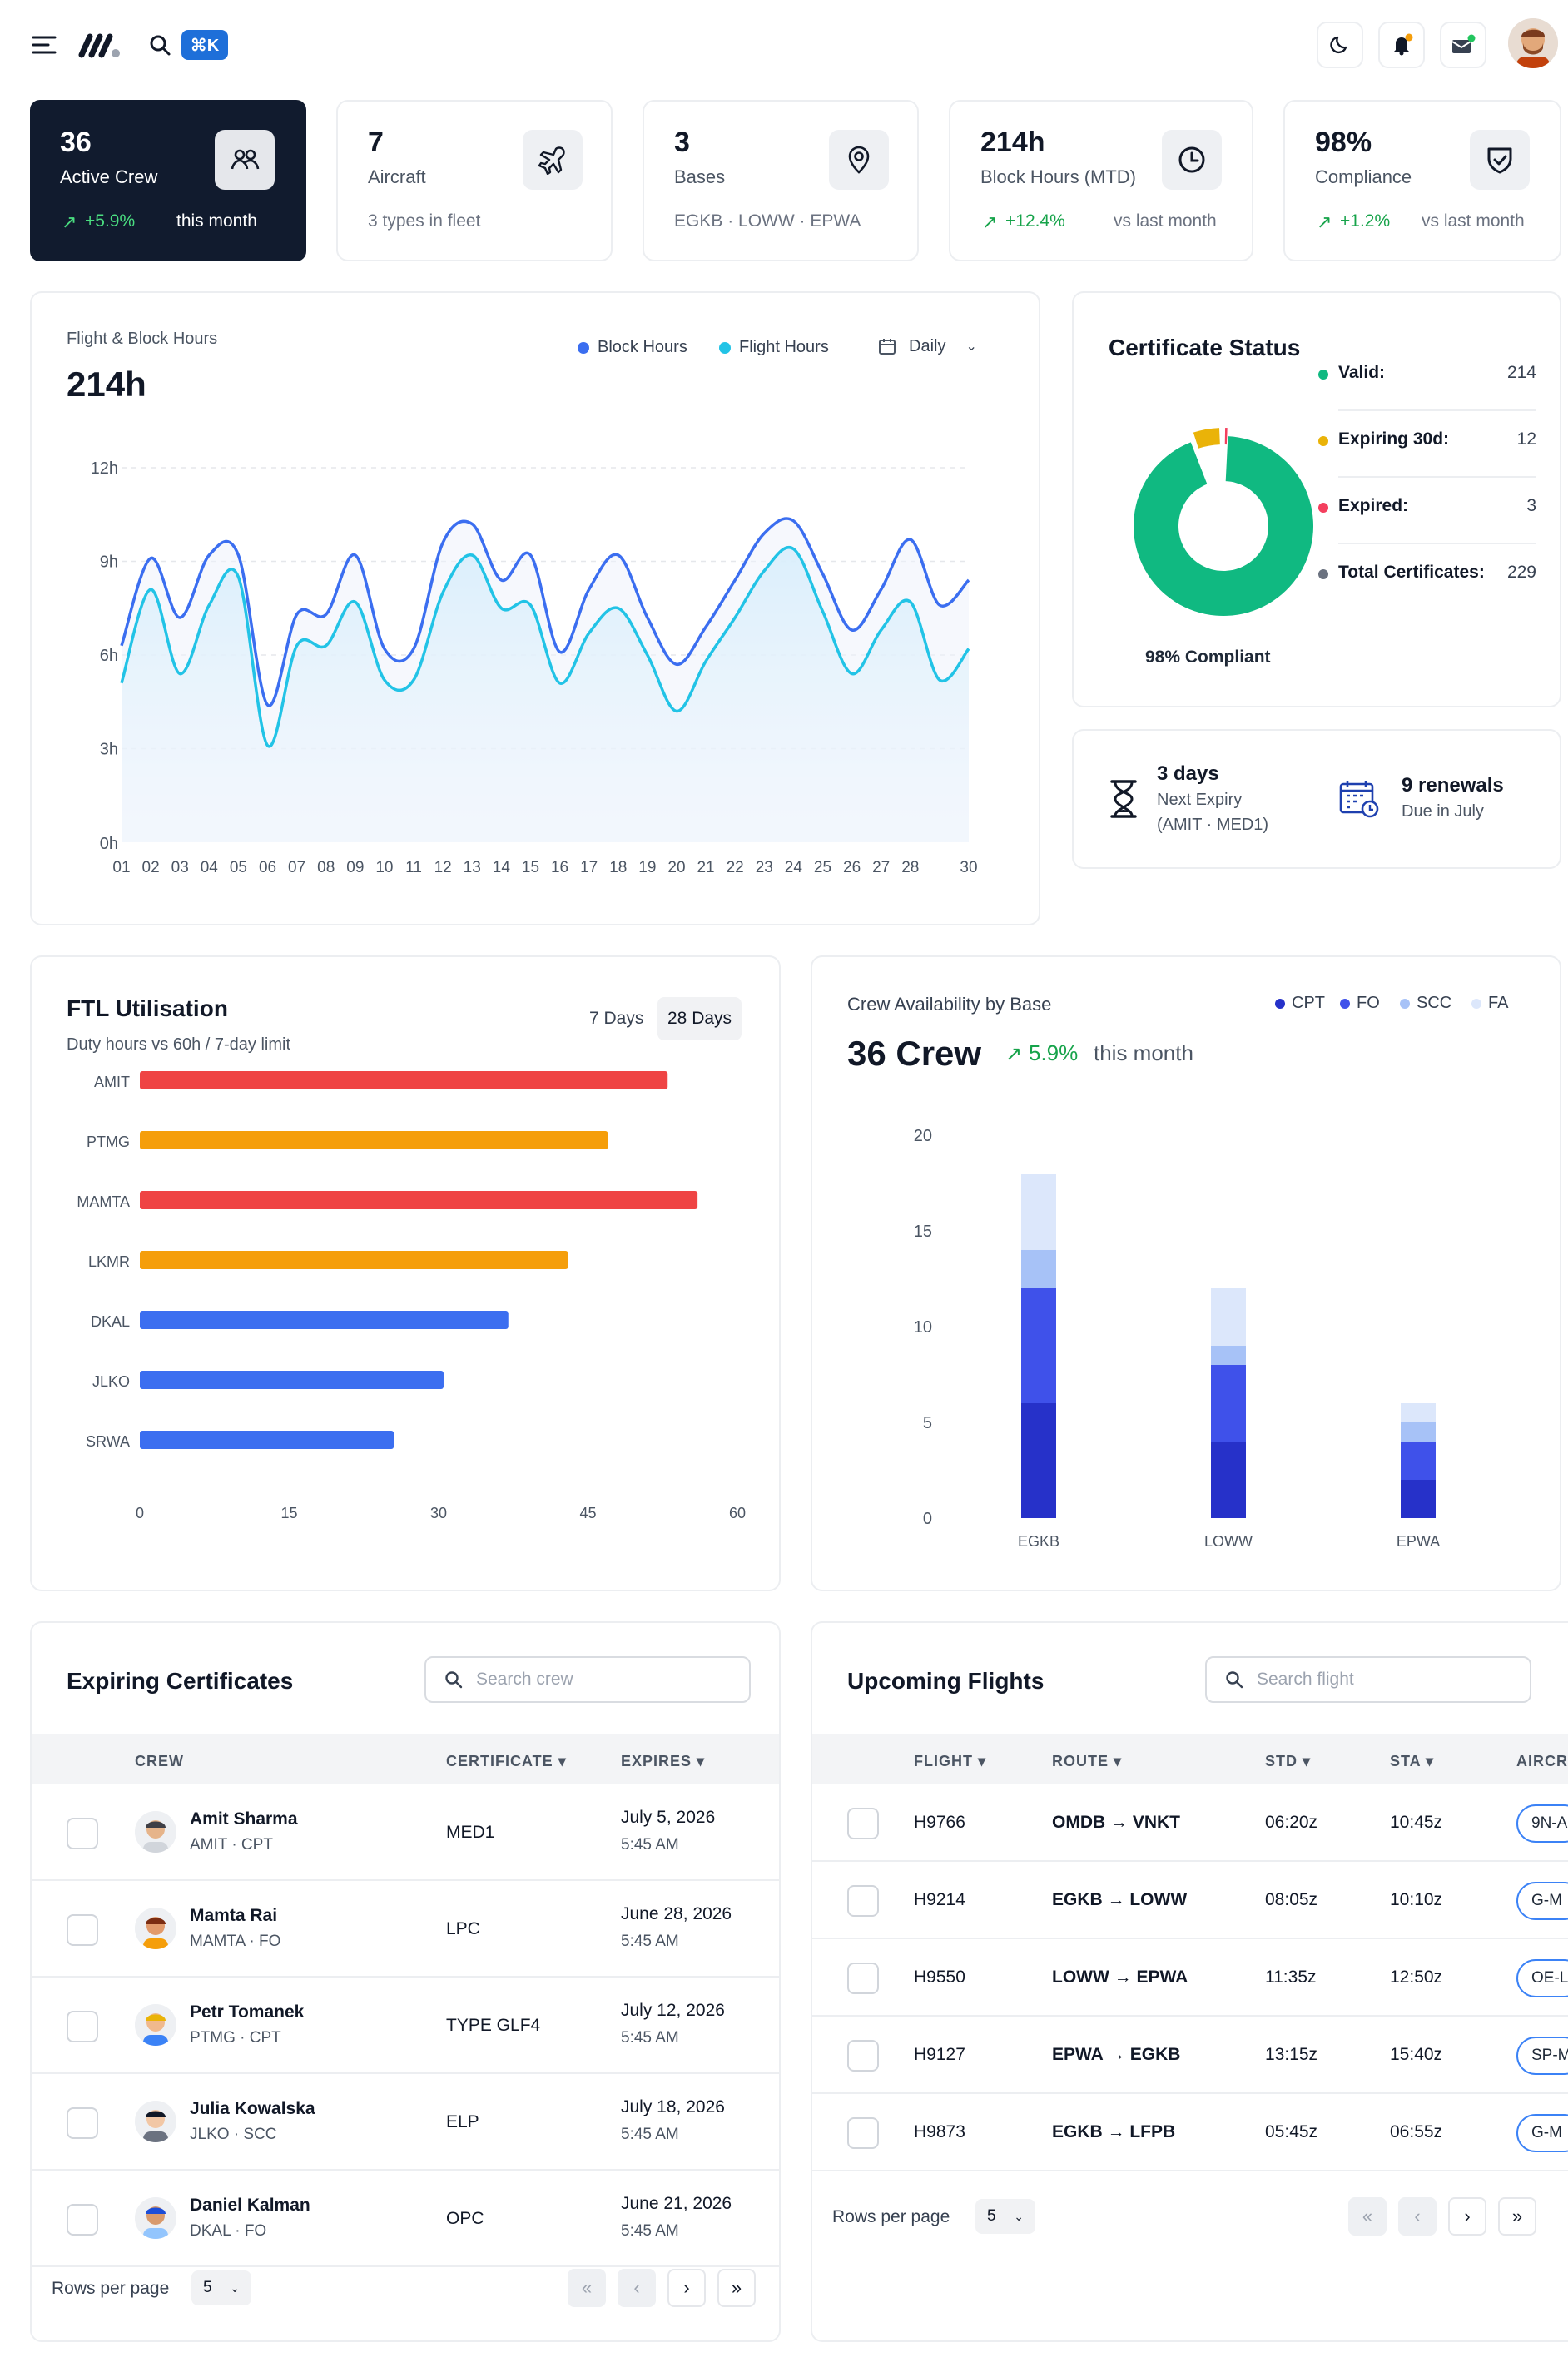 Image resolution: width=1568 pixels, height=2377 pixels. What do you see at coordinates (1340, 45) in the screenshot?
I see `theme-toggle-button` at bounding box center [1340, 45].